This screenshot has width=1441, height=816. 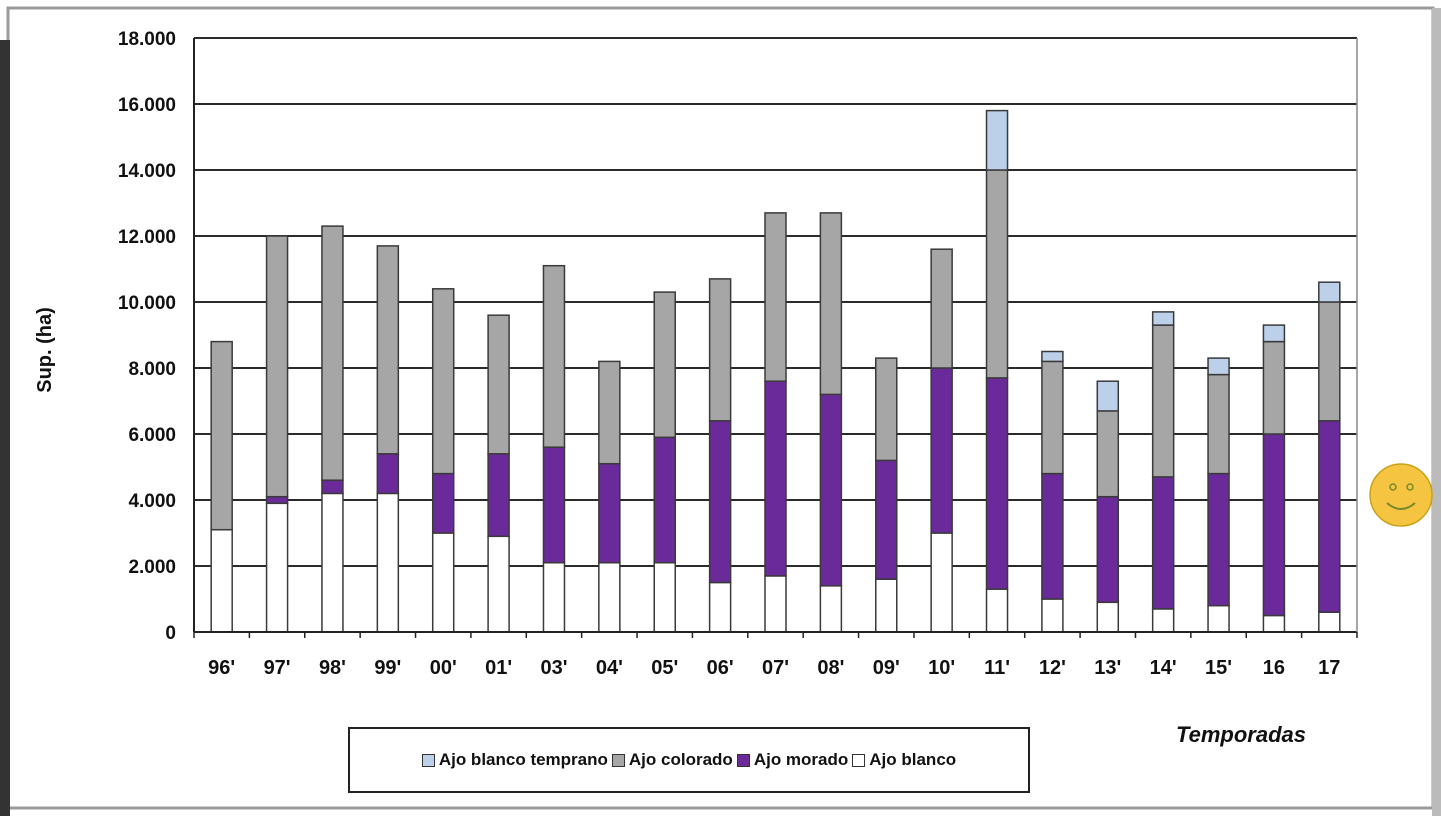 I want to click on legend-label: Ajo blanco temprano, so click(x=523, y=759).